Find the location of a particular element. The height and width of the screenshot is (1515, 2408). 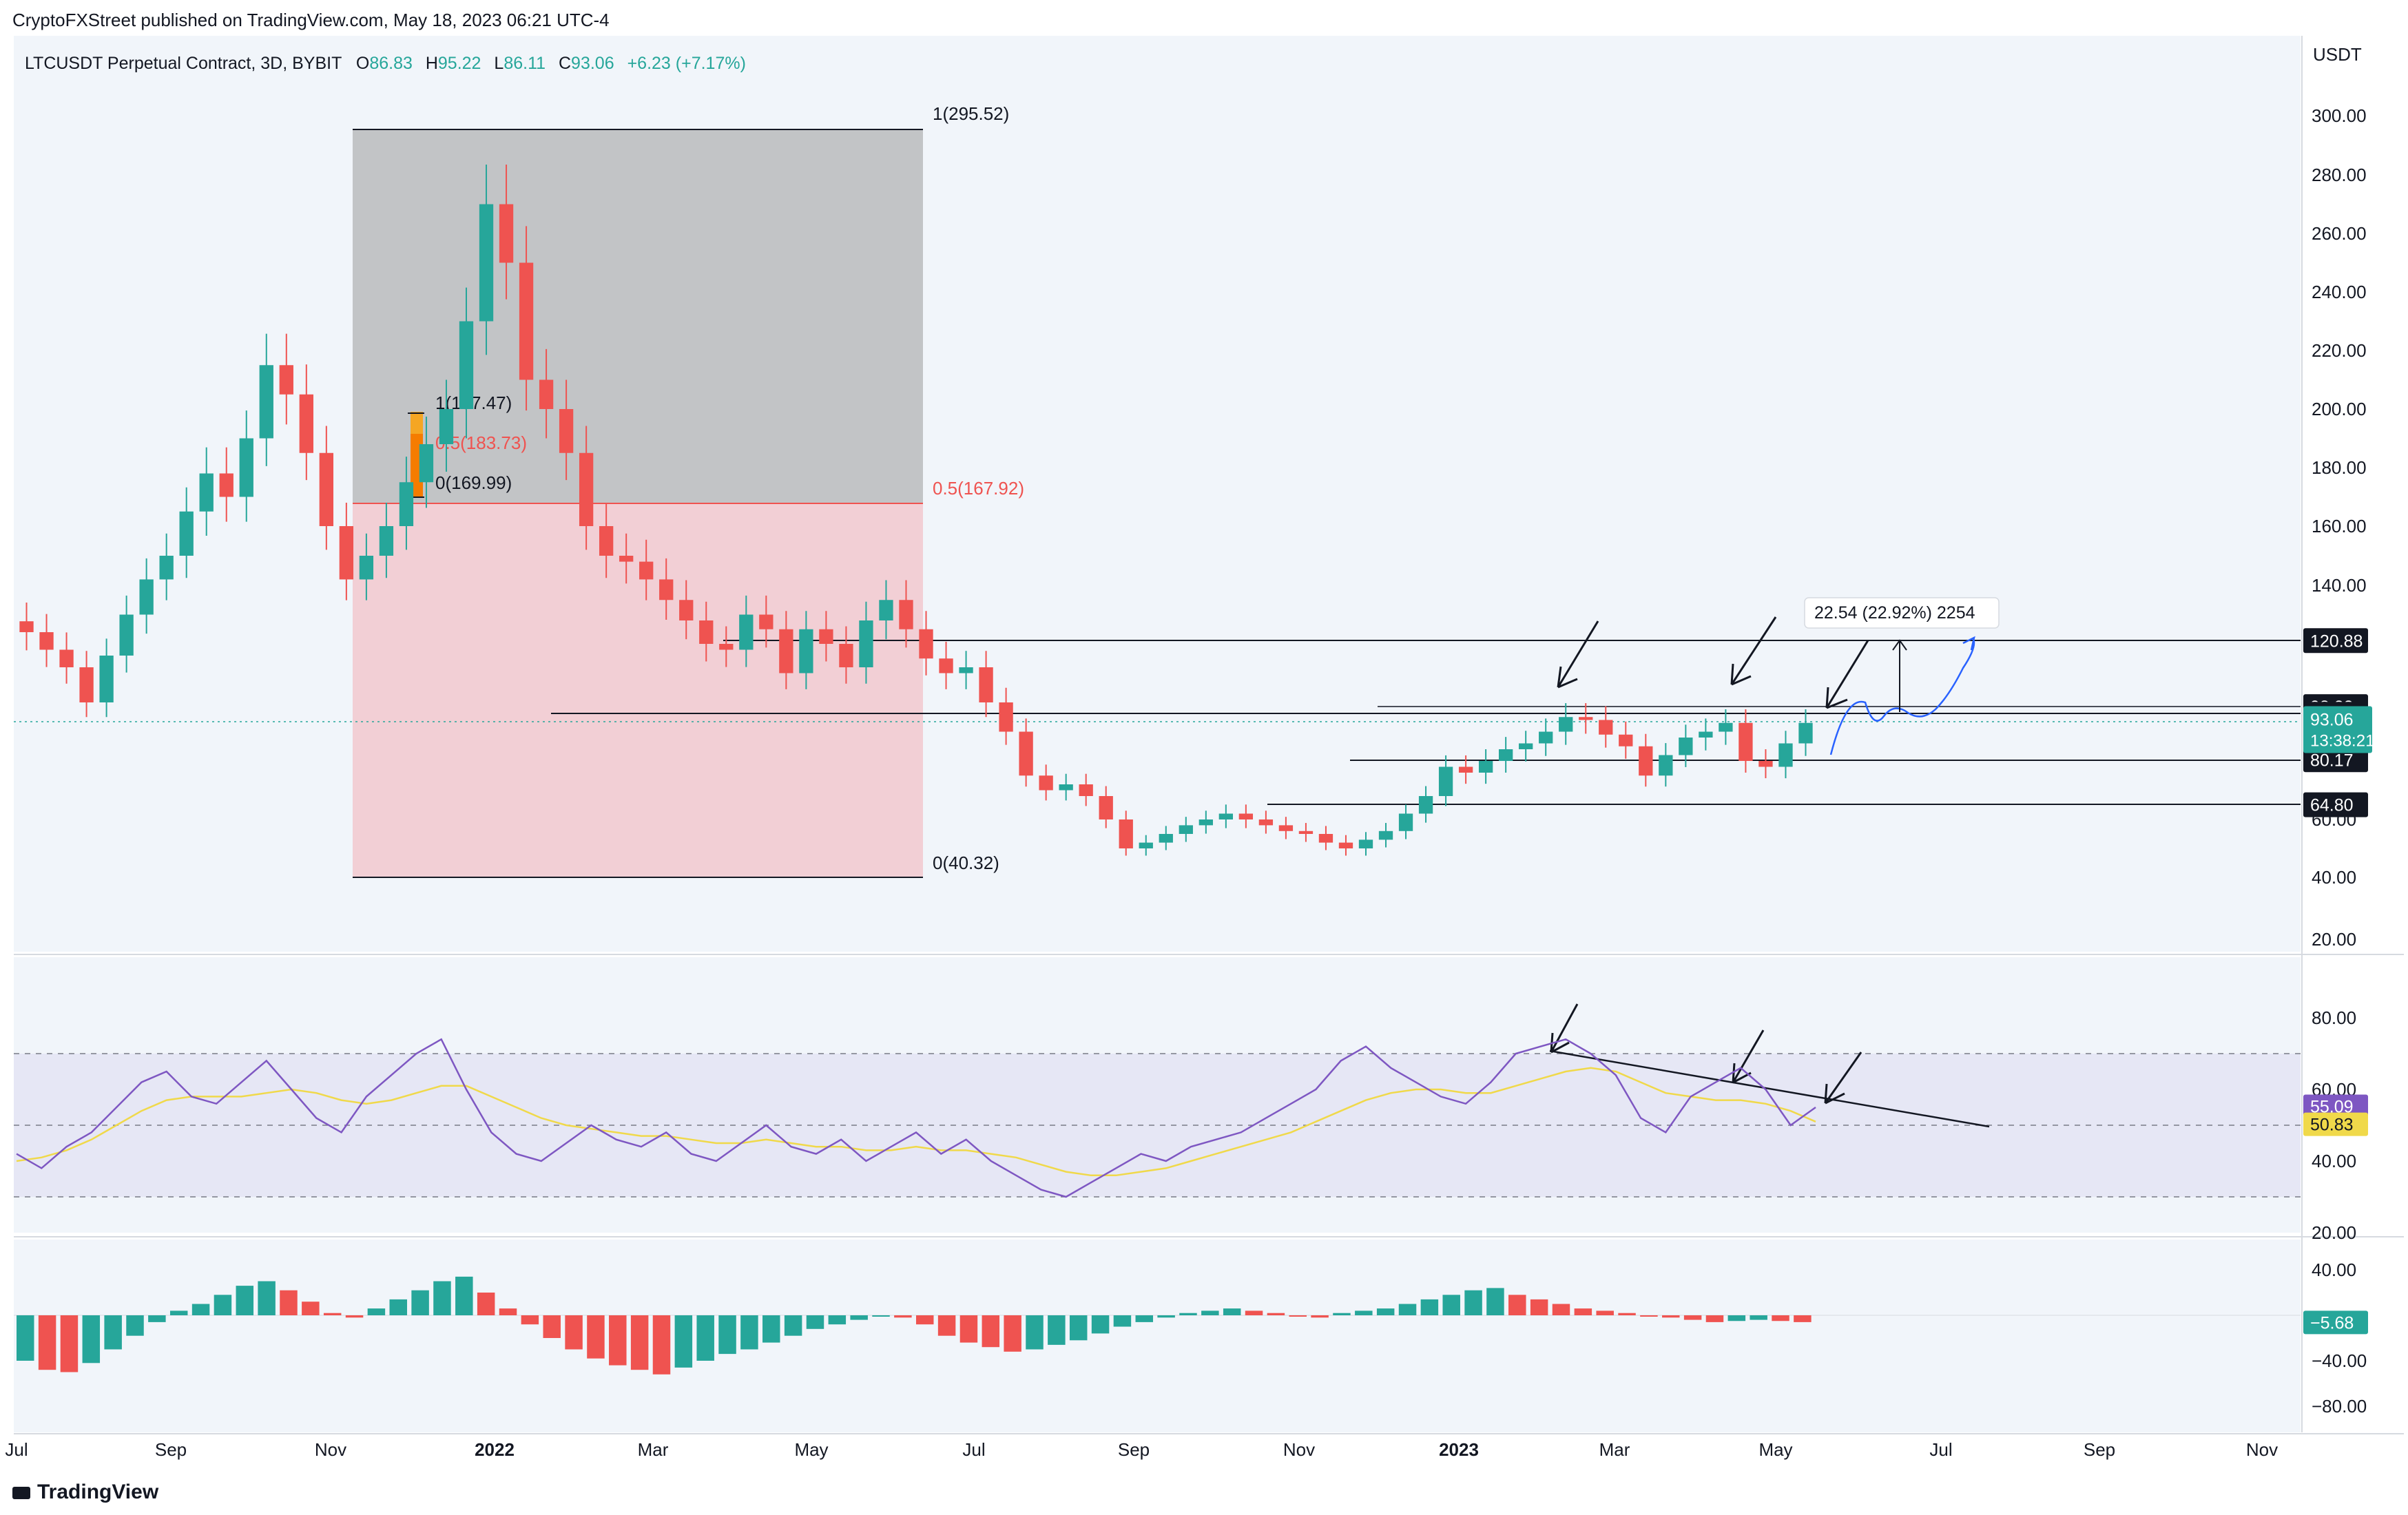

low-value: 86.11 is located at coordinates (525, 63).